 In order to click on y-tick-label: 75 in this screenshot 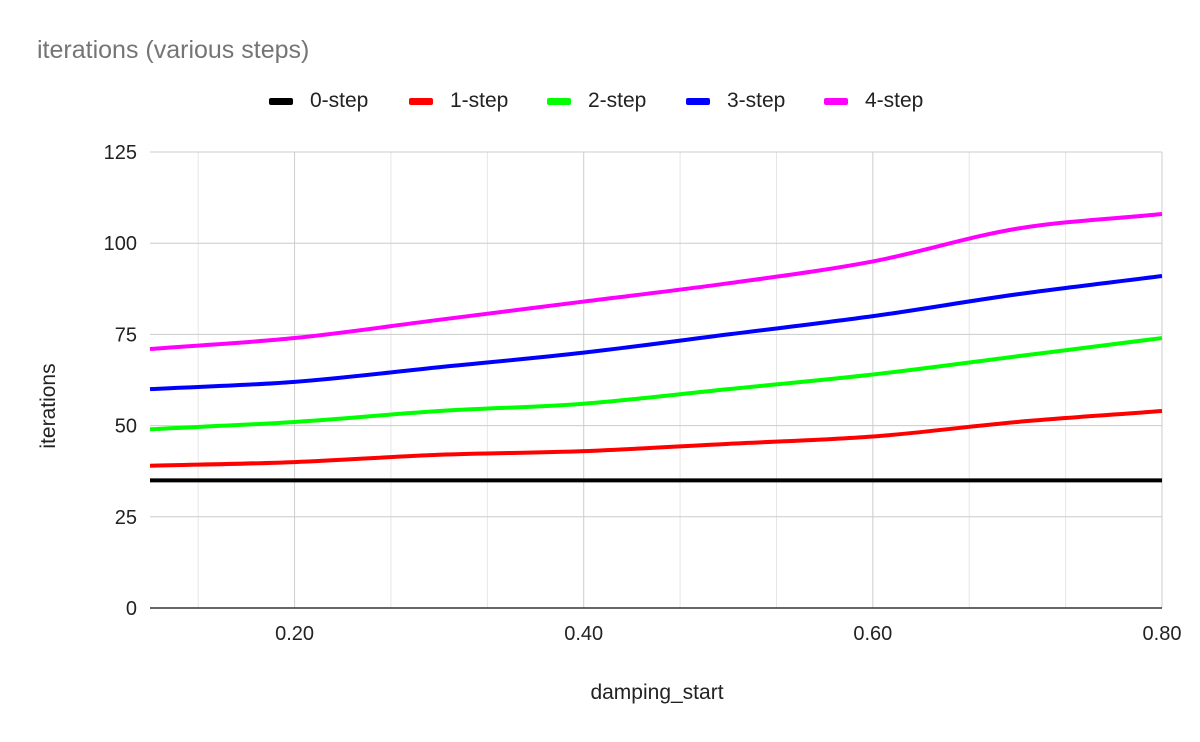, I will do `click(126, 335)`.